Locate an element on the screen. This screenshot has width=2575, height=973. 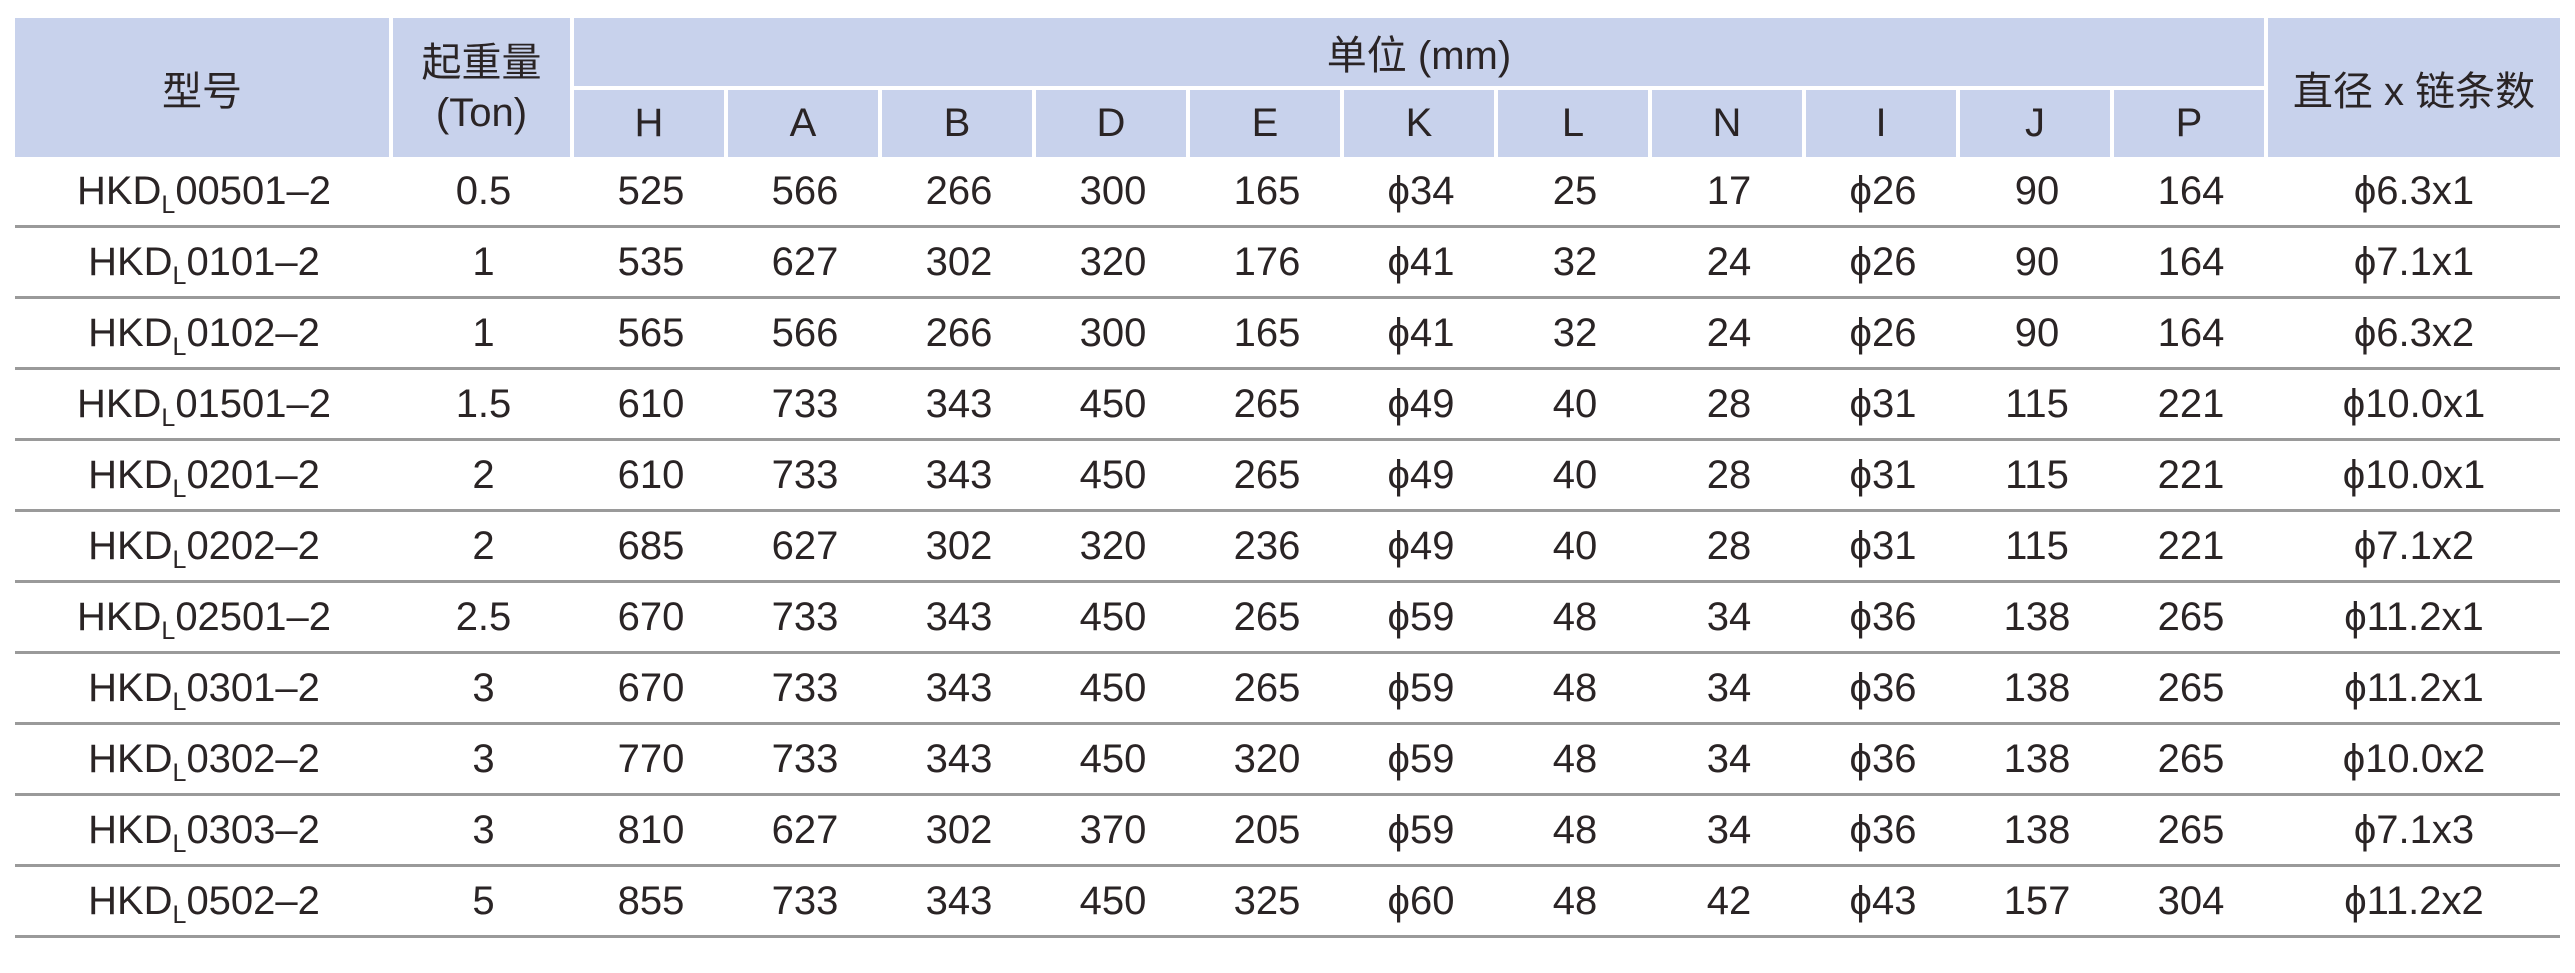
col-header-L: L is located at coordinates (1575, 123).